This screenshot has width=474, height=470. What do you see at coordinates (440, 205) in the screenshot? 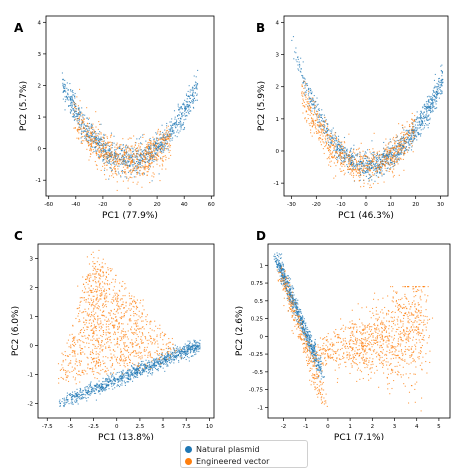
I see `panel-b-xtick-label-6: 30` at bounding box center [440, 205].